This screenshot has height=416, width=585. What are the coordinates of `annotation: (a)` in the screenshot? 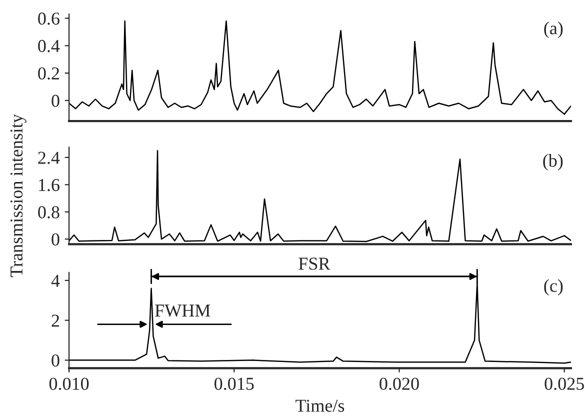 It's located at (553, 30).